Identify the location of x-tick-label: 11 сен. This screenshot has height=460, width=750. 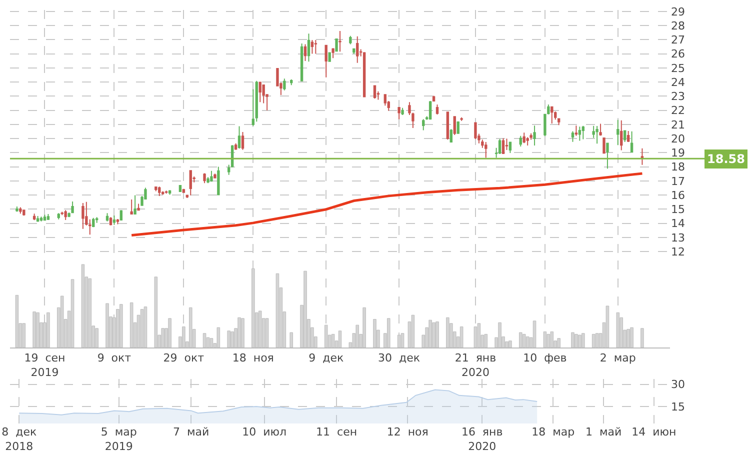
(337, 431).